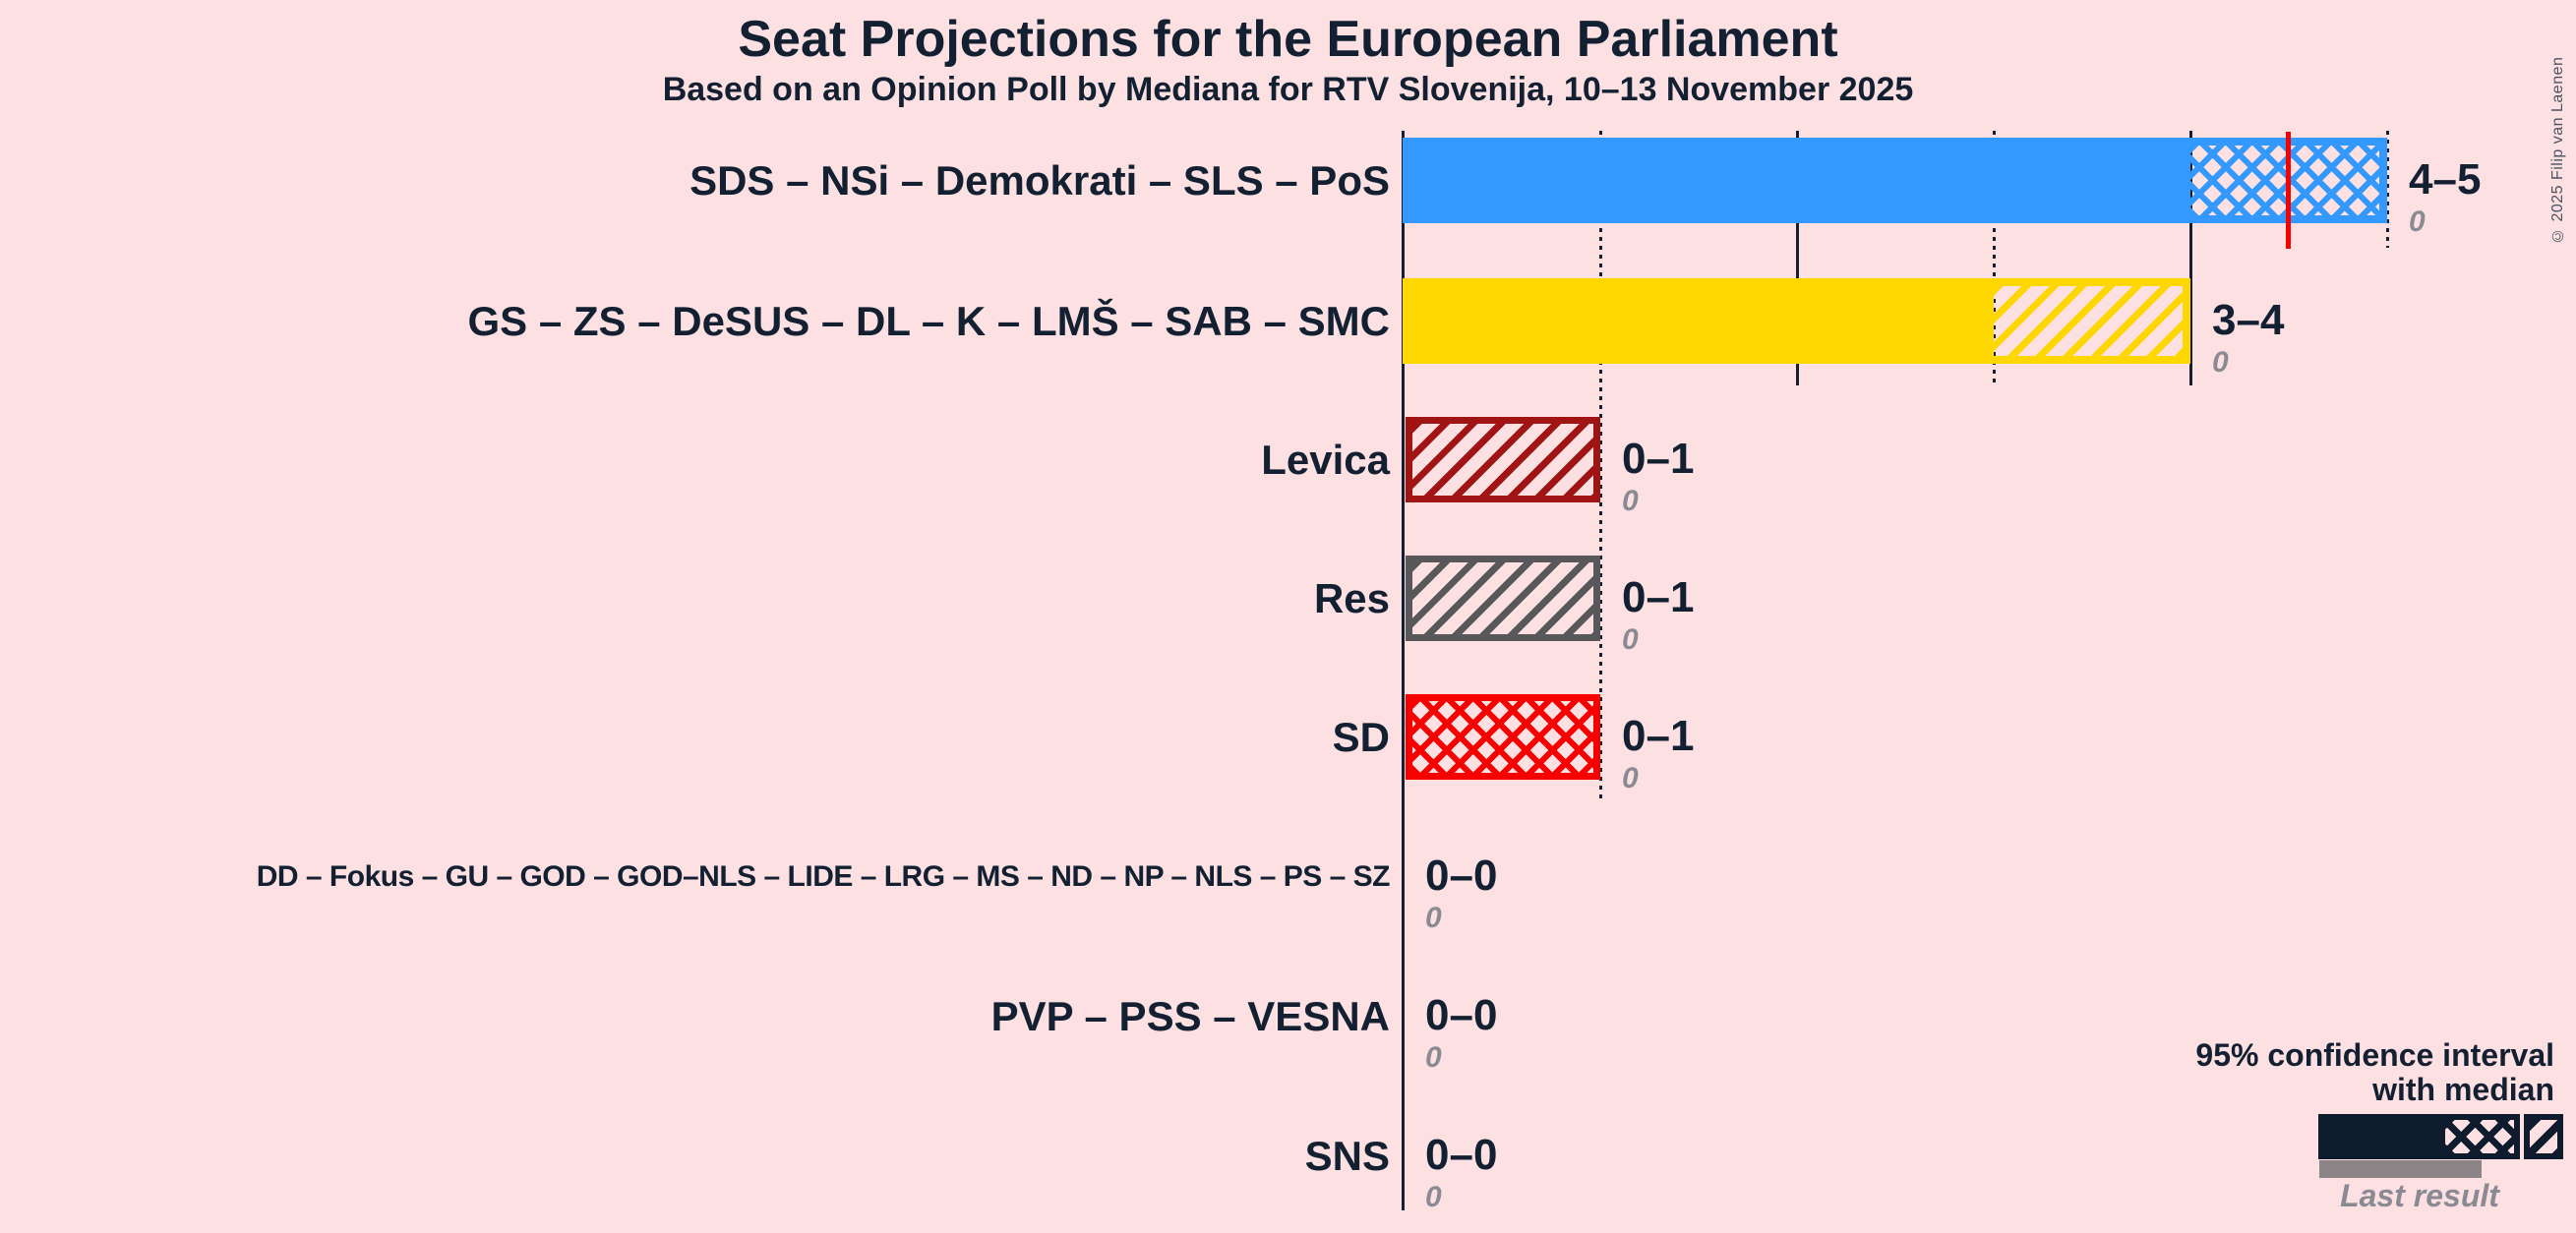 This screenshot has width=2576, height=1233. I want to click on row-label-levica: Levica, so click(1325, 460).